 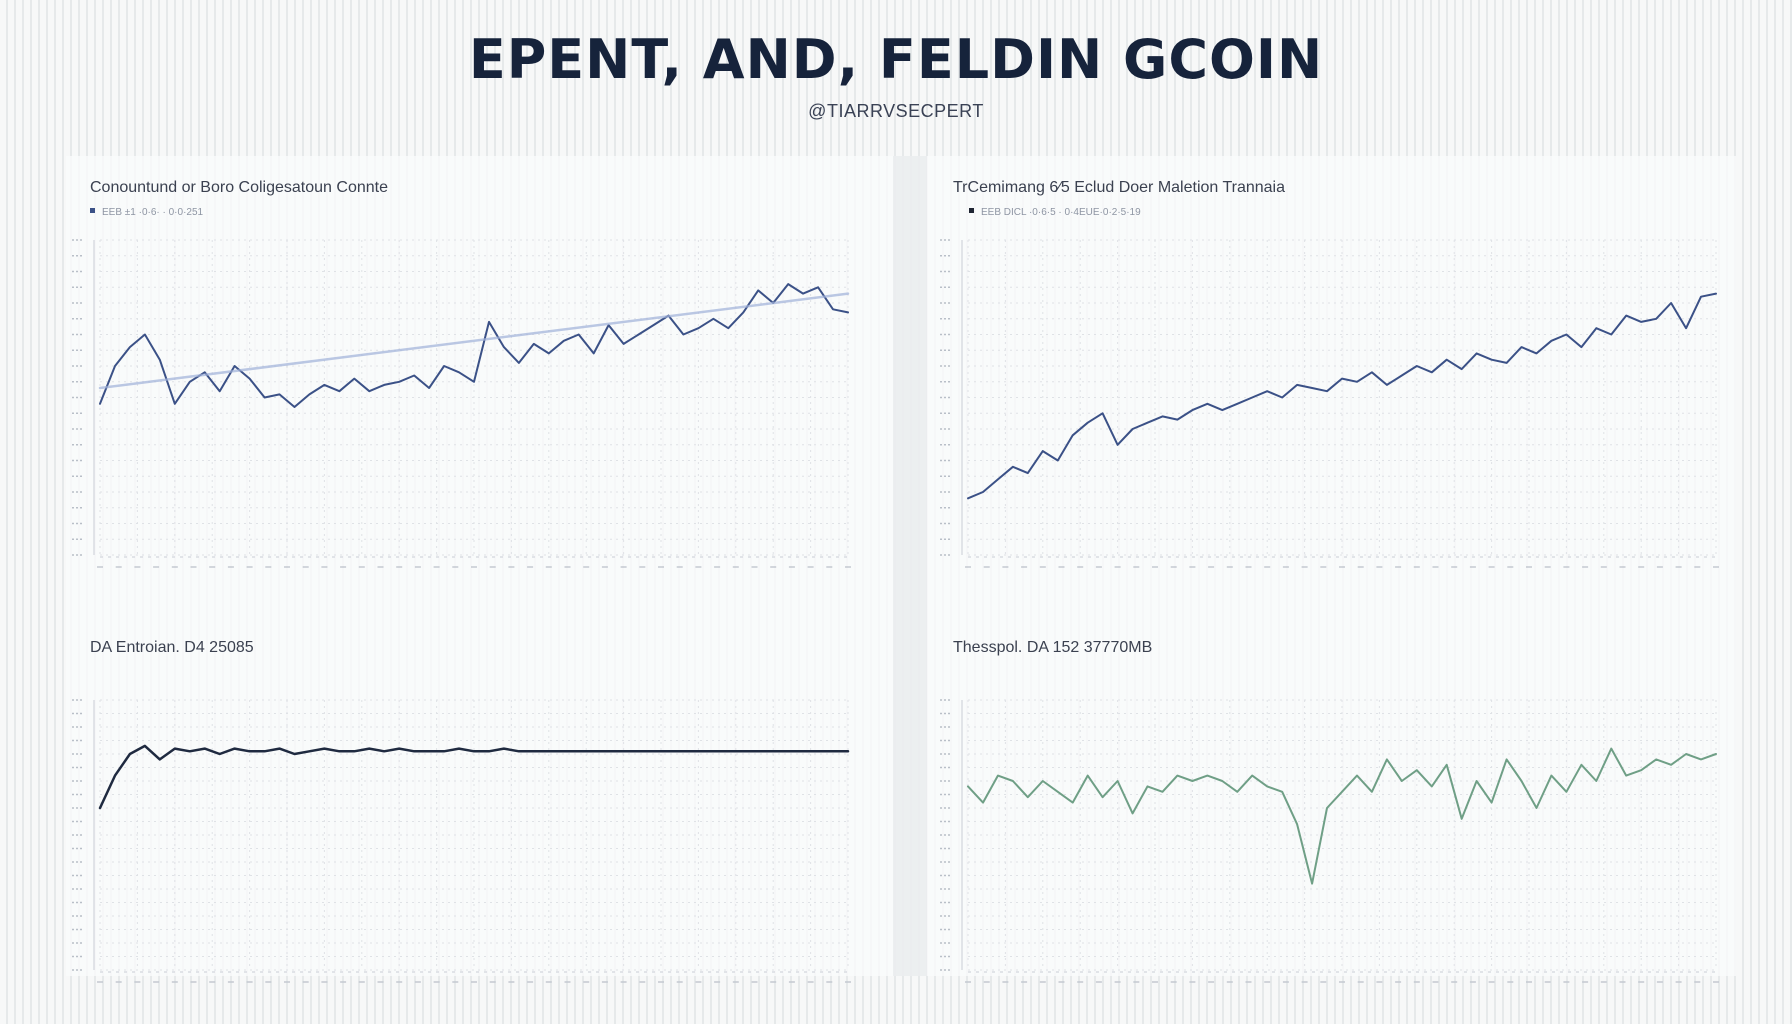 I want to click on chart-1-series-2-line, so click(x=474, y=341).